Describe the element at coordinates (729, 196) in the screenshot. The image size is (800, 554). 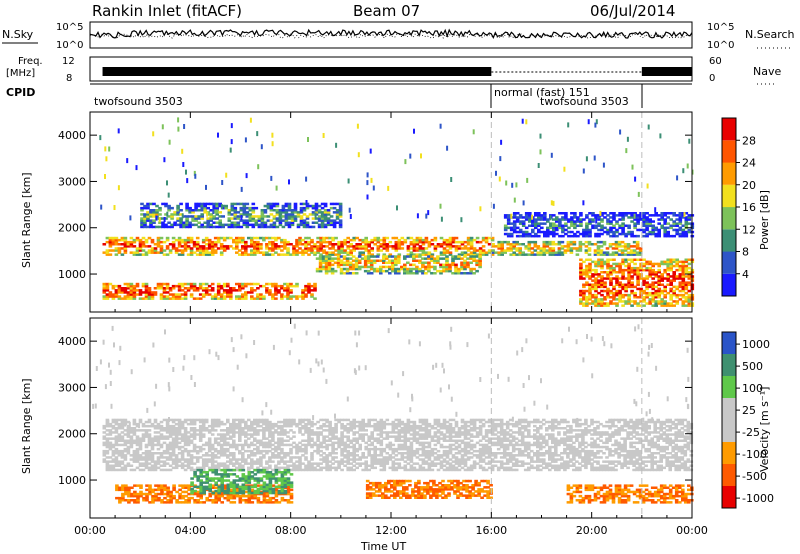
I see `colorbar-segment` at that location.